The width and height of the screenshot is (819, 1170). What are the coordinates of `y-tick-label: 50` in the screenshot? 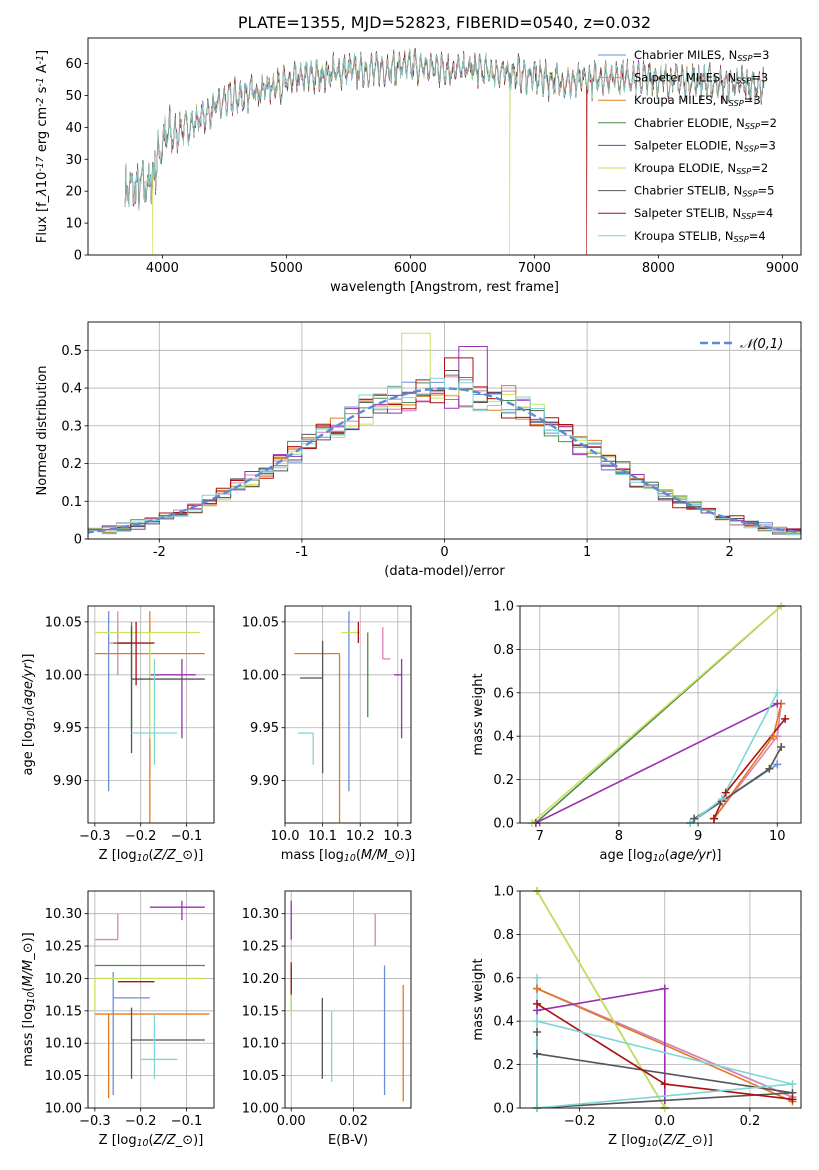 It's located at (73, 96).